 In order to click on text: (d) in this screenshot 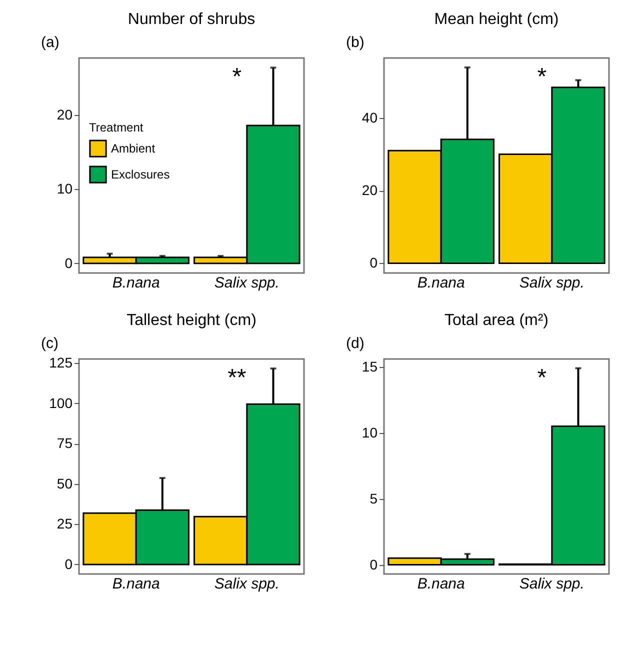, I will do `click(355, 343)`.